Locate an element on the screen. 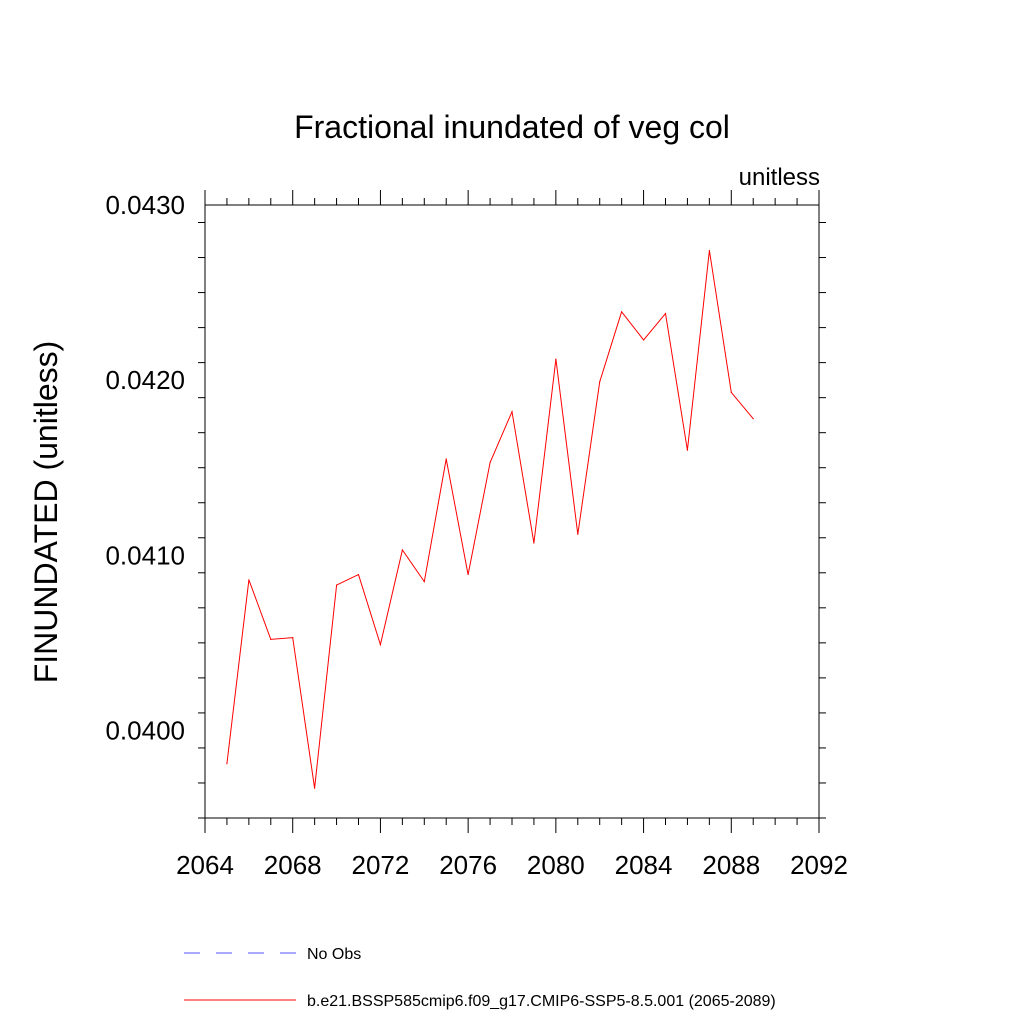 This screenshot has height=1024, width=1024. x-tick-label: 2092 is located at coordinates (819, 865).